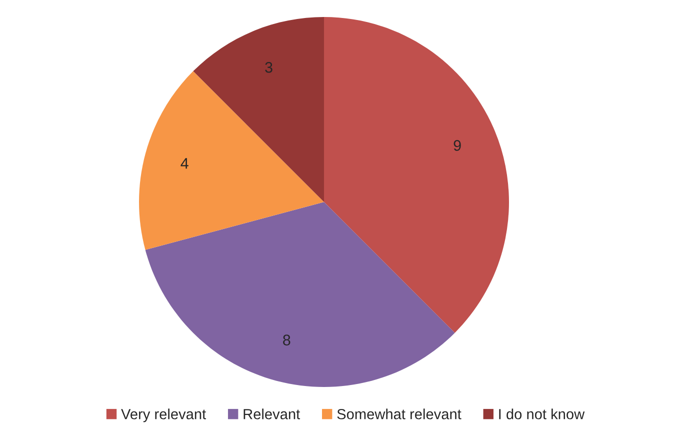 This screenshot has height=431, width=691. I want to click on legend-label: Very relevant, so click(163, 415).